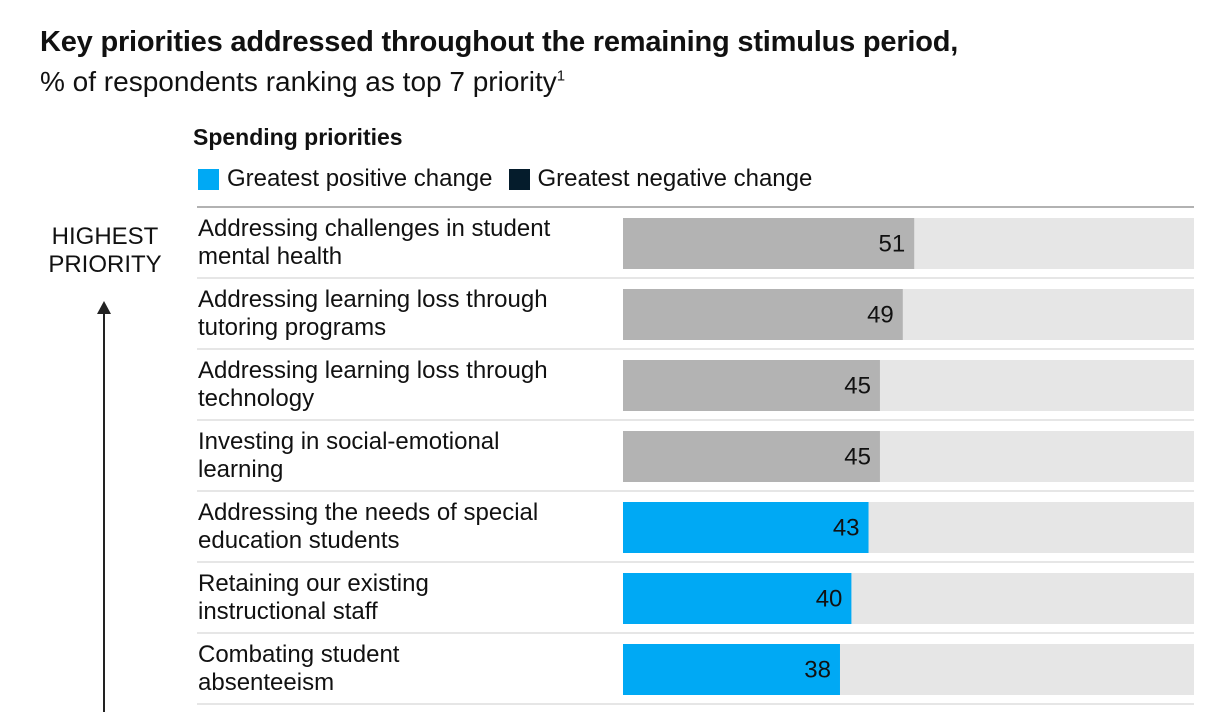 This screenshot has height=712, width=1210. I want to click on category-label: Addressing challenges in student, so click(374, 228).